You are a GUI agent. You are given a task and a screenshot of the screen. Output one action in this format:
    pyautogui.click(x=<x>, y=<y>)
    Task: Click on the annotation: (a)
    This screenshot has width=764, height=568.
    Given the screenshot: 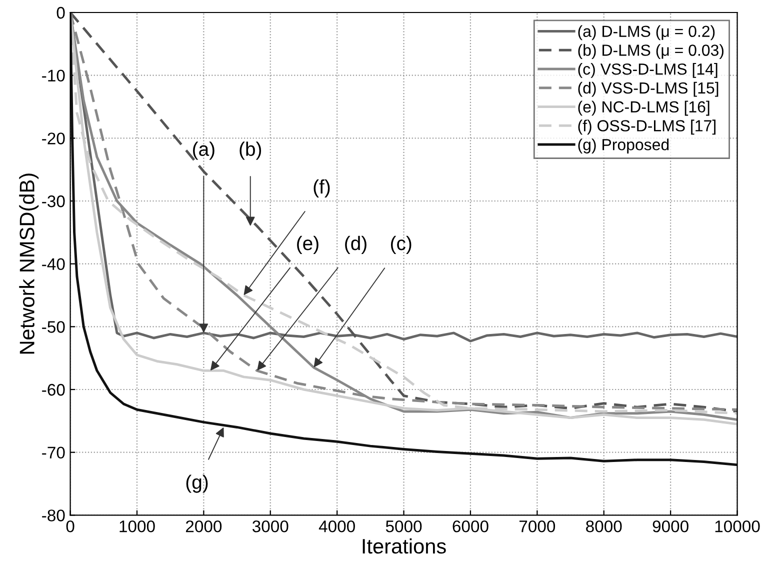 What is the action you would take?
    pyautogui.click(x=203, y=151)
    